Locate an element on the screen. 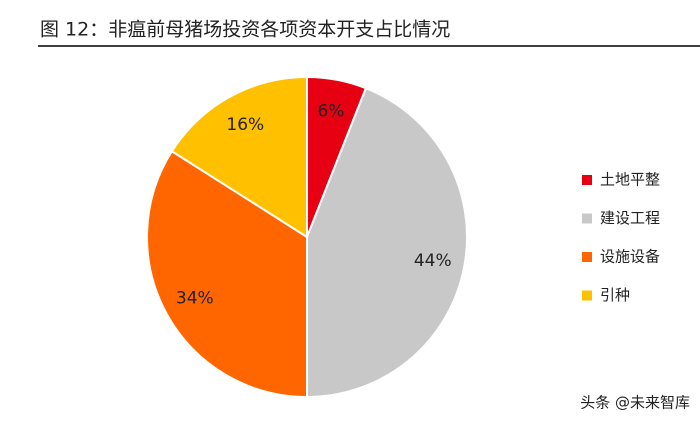 The height and width of the screenshot is (423, 700). legend-label: 建设工程 is located at coordinates (630, 218).